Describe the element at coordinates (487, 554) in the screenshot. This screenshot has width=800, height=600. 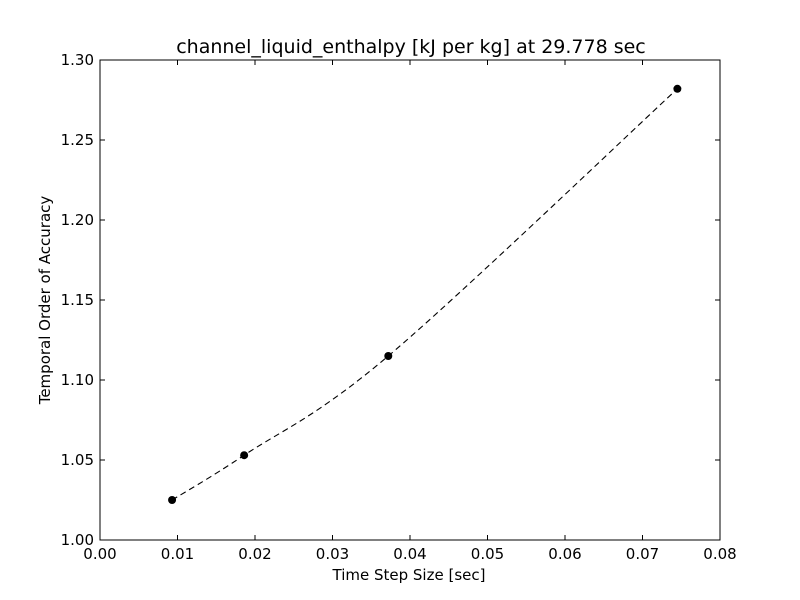
I see `x-tick-label: 0.05` at that location.